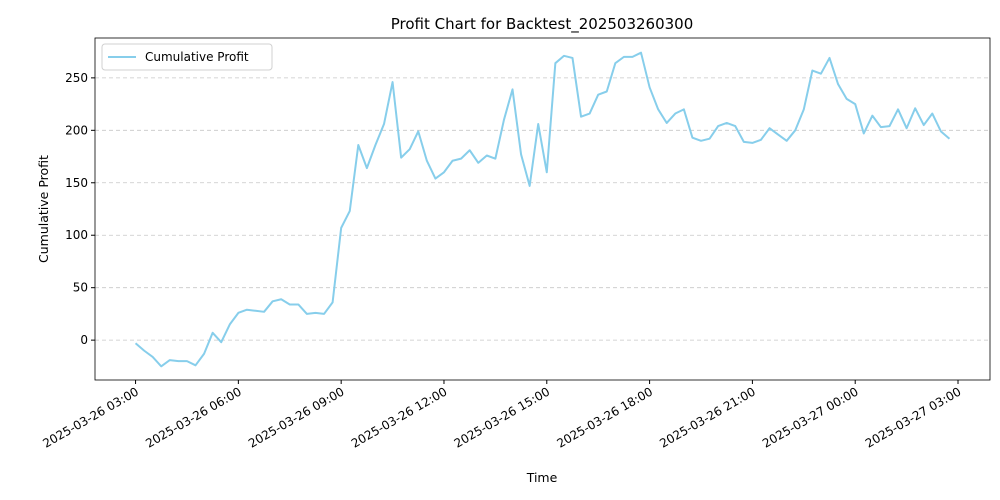 This screenshot has width=1000, height=500. Describe the element at coordinates (604, 417) in the screenshot. I see `x-tick-label: 2025-03-26 18:00` at that location.